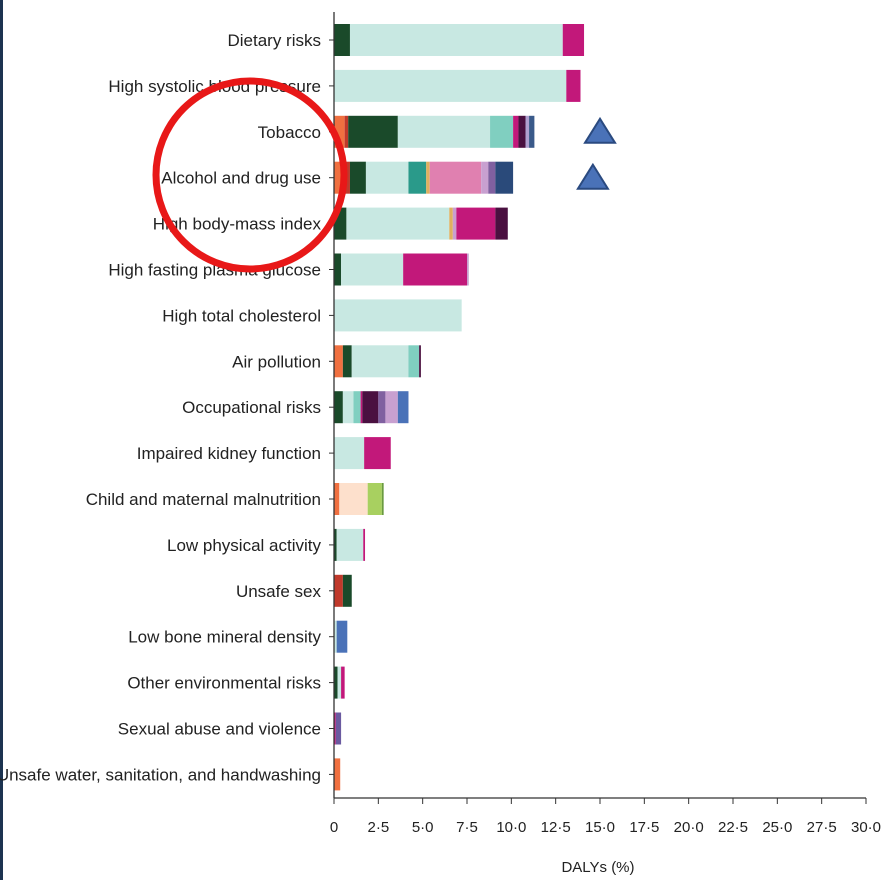 Image resolution: width=884 pixels, height=880 pixels. Describe the element at coordinates (777, 827) in the screenshot. I see `x-tick-label: 25·0` at that location.